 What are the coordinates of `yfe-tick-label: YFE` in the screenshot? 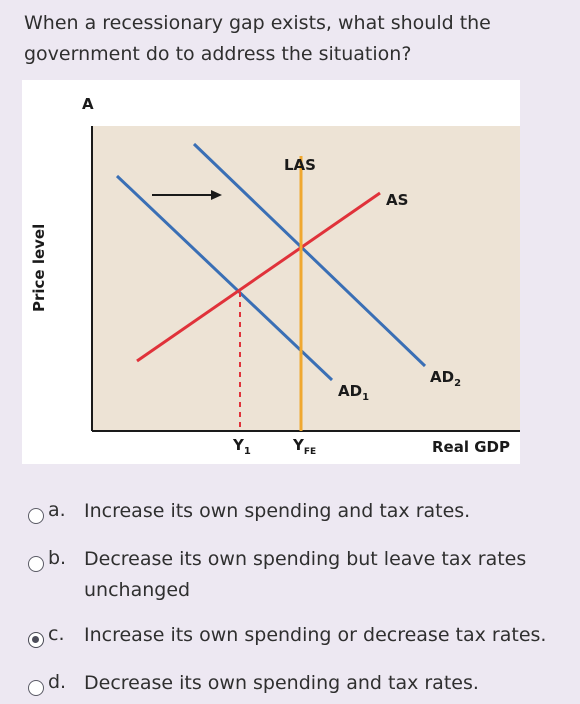 It's located at (304, 446).